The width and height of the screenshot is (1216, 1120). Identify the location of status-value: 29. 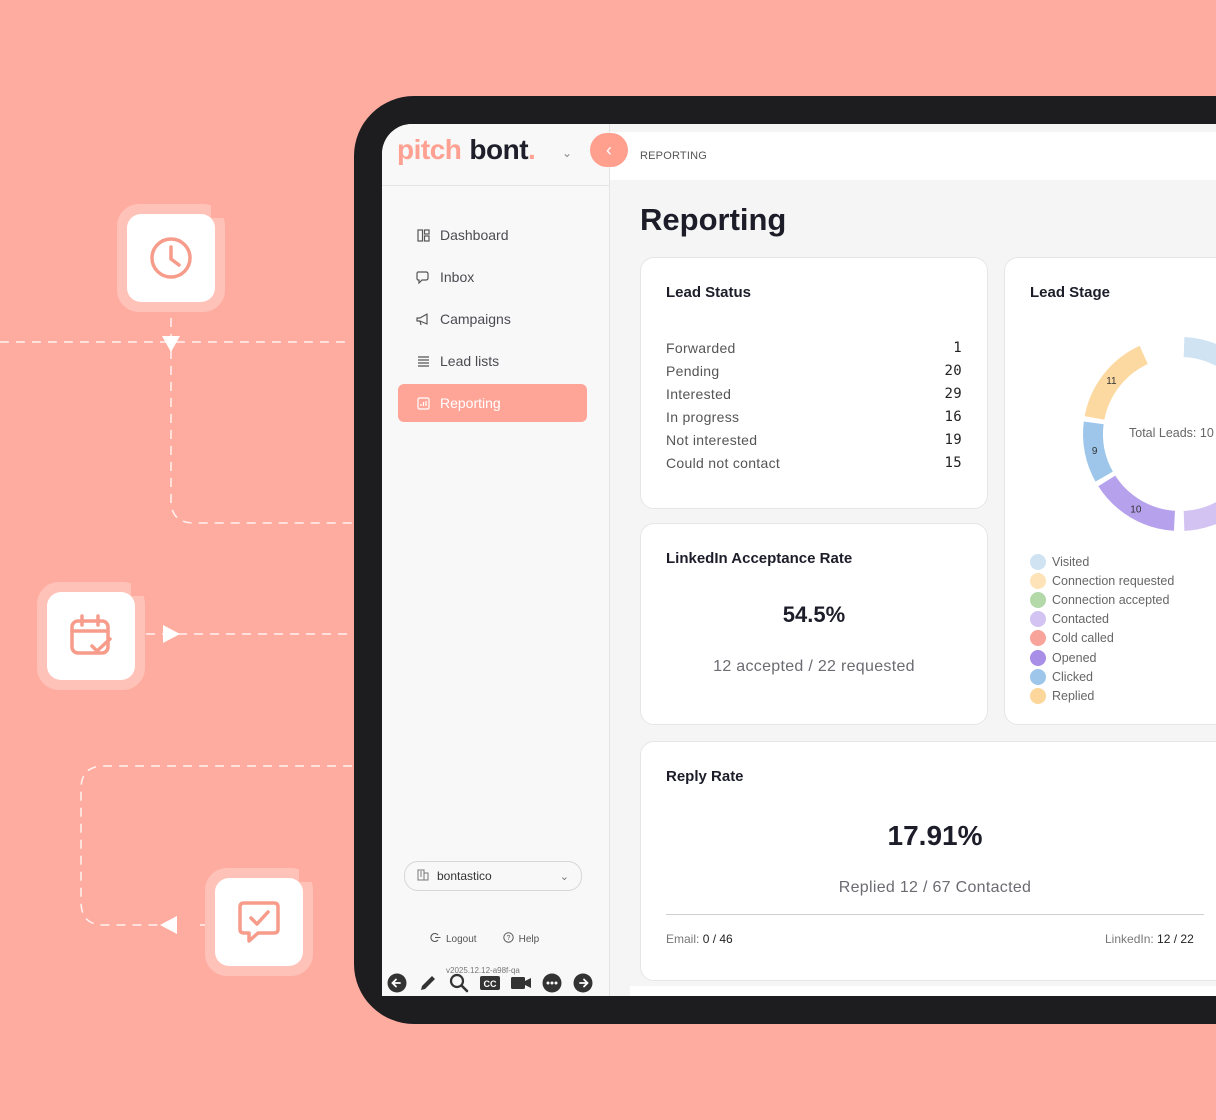
(953, 394).